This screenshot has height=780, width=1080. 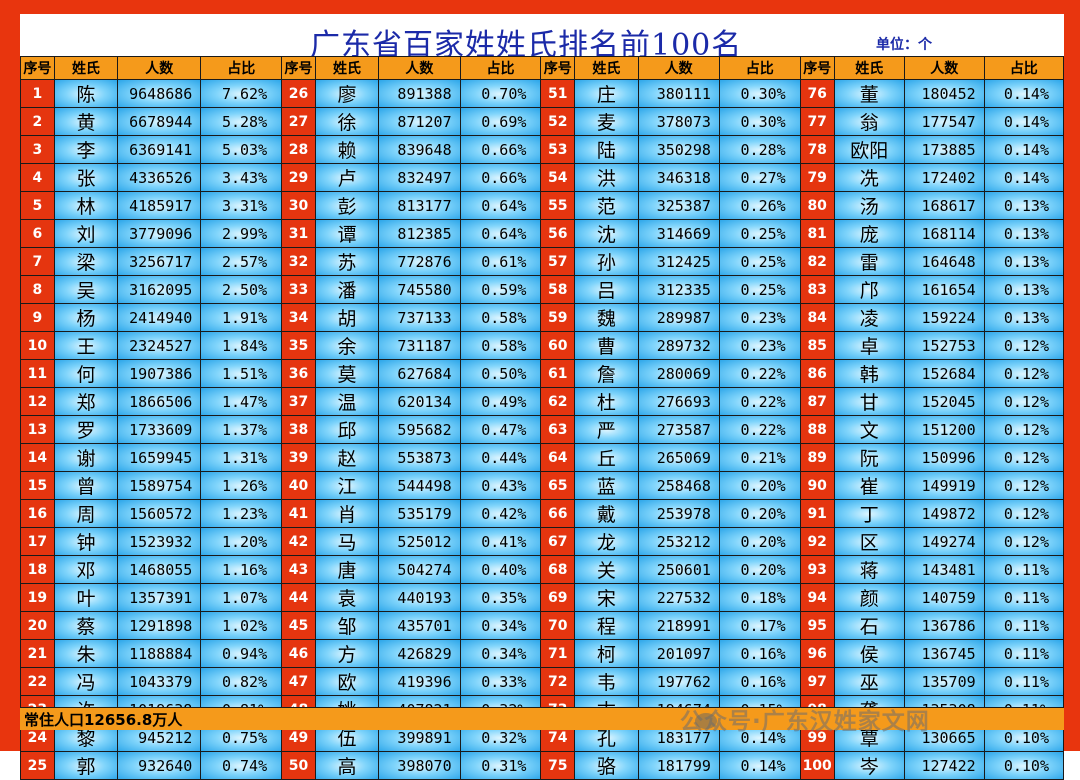 I want to click on surname-cell: 杨, so click(x=86, y=317).